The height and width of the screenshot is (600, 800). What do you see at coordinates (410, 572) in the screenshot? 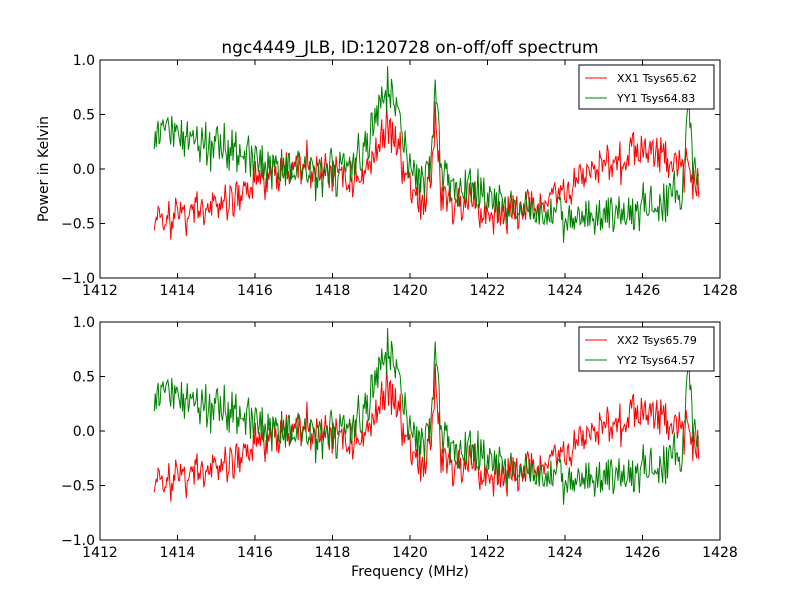
I see `x-axis-label: Frequency (MHz)` at bounding box center [410, 572].